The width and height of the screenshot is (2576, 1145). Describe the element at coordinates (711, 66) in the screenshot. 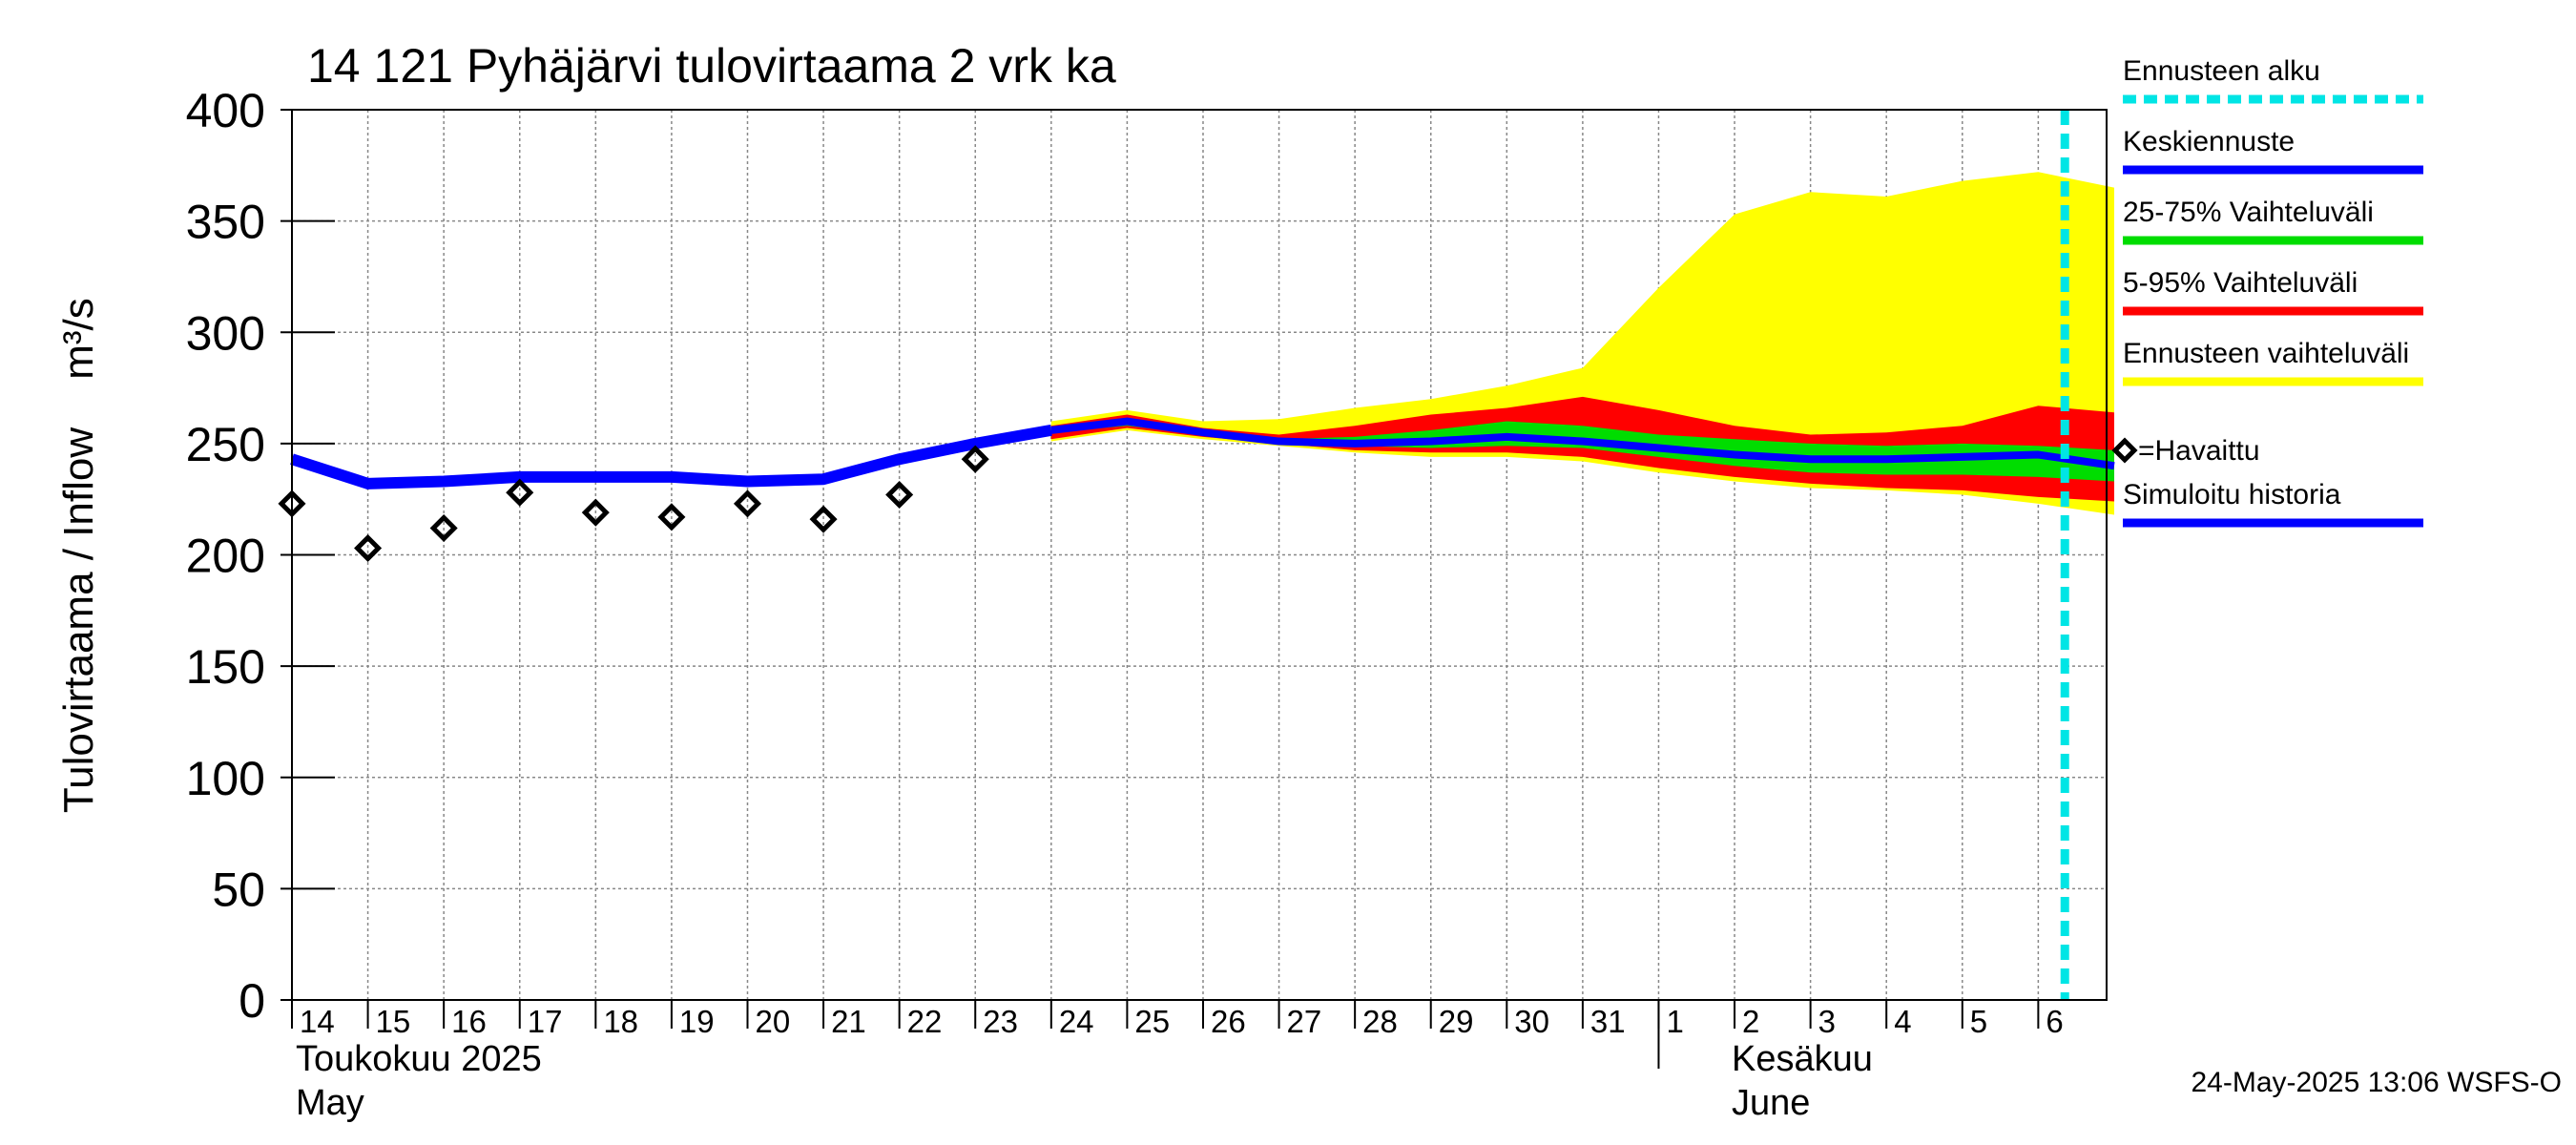

I see `chart-title: 14 121 Pyhäjärvi tulovirtaama 2 vrk ka` at that location.